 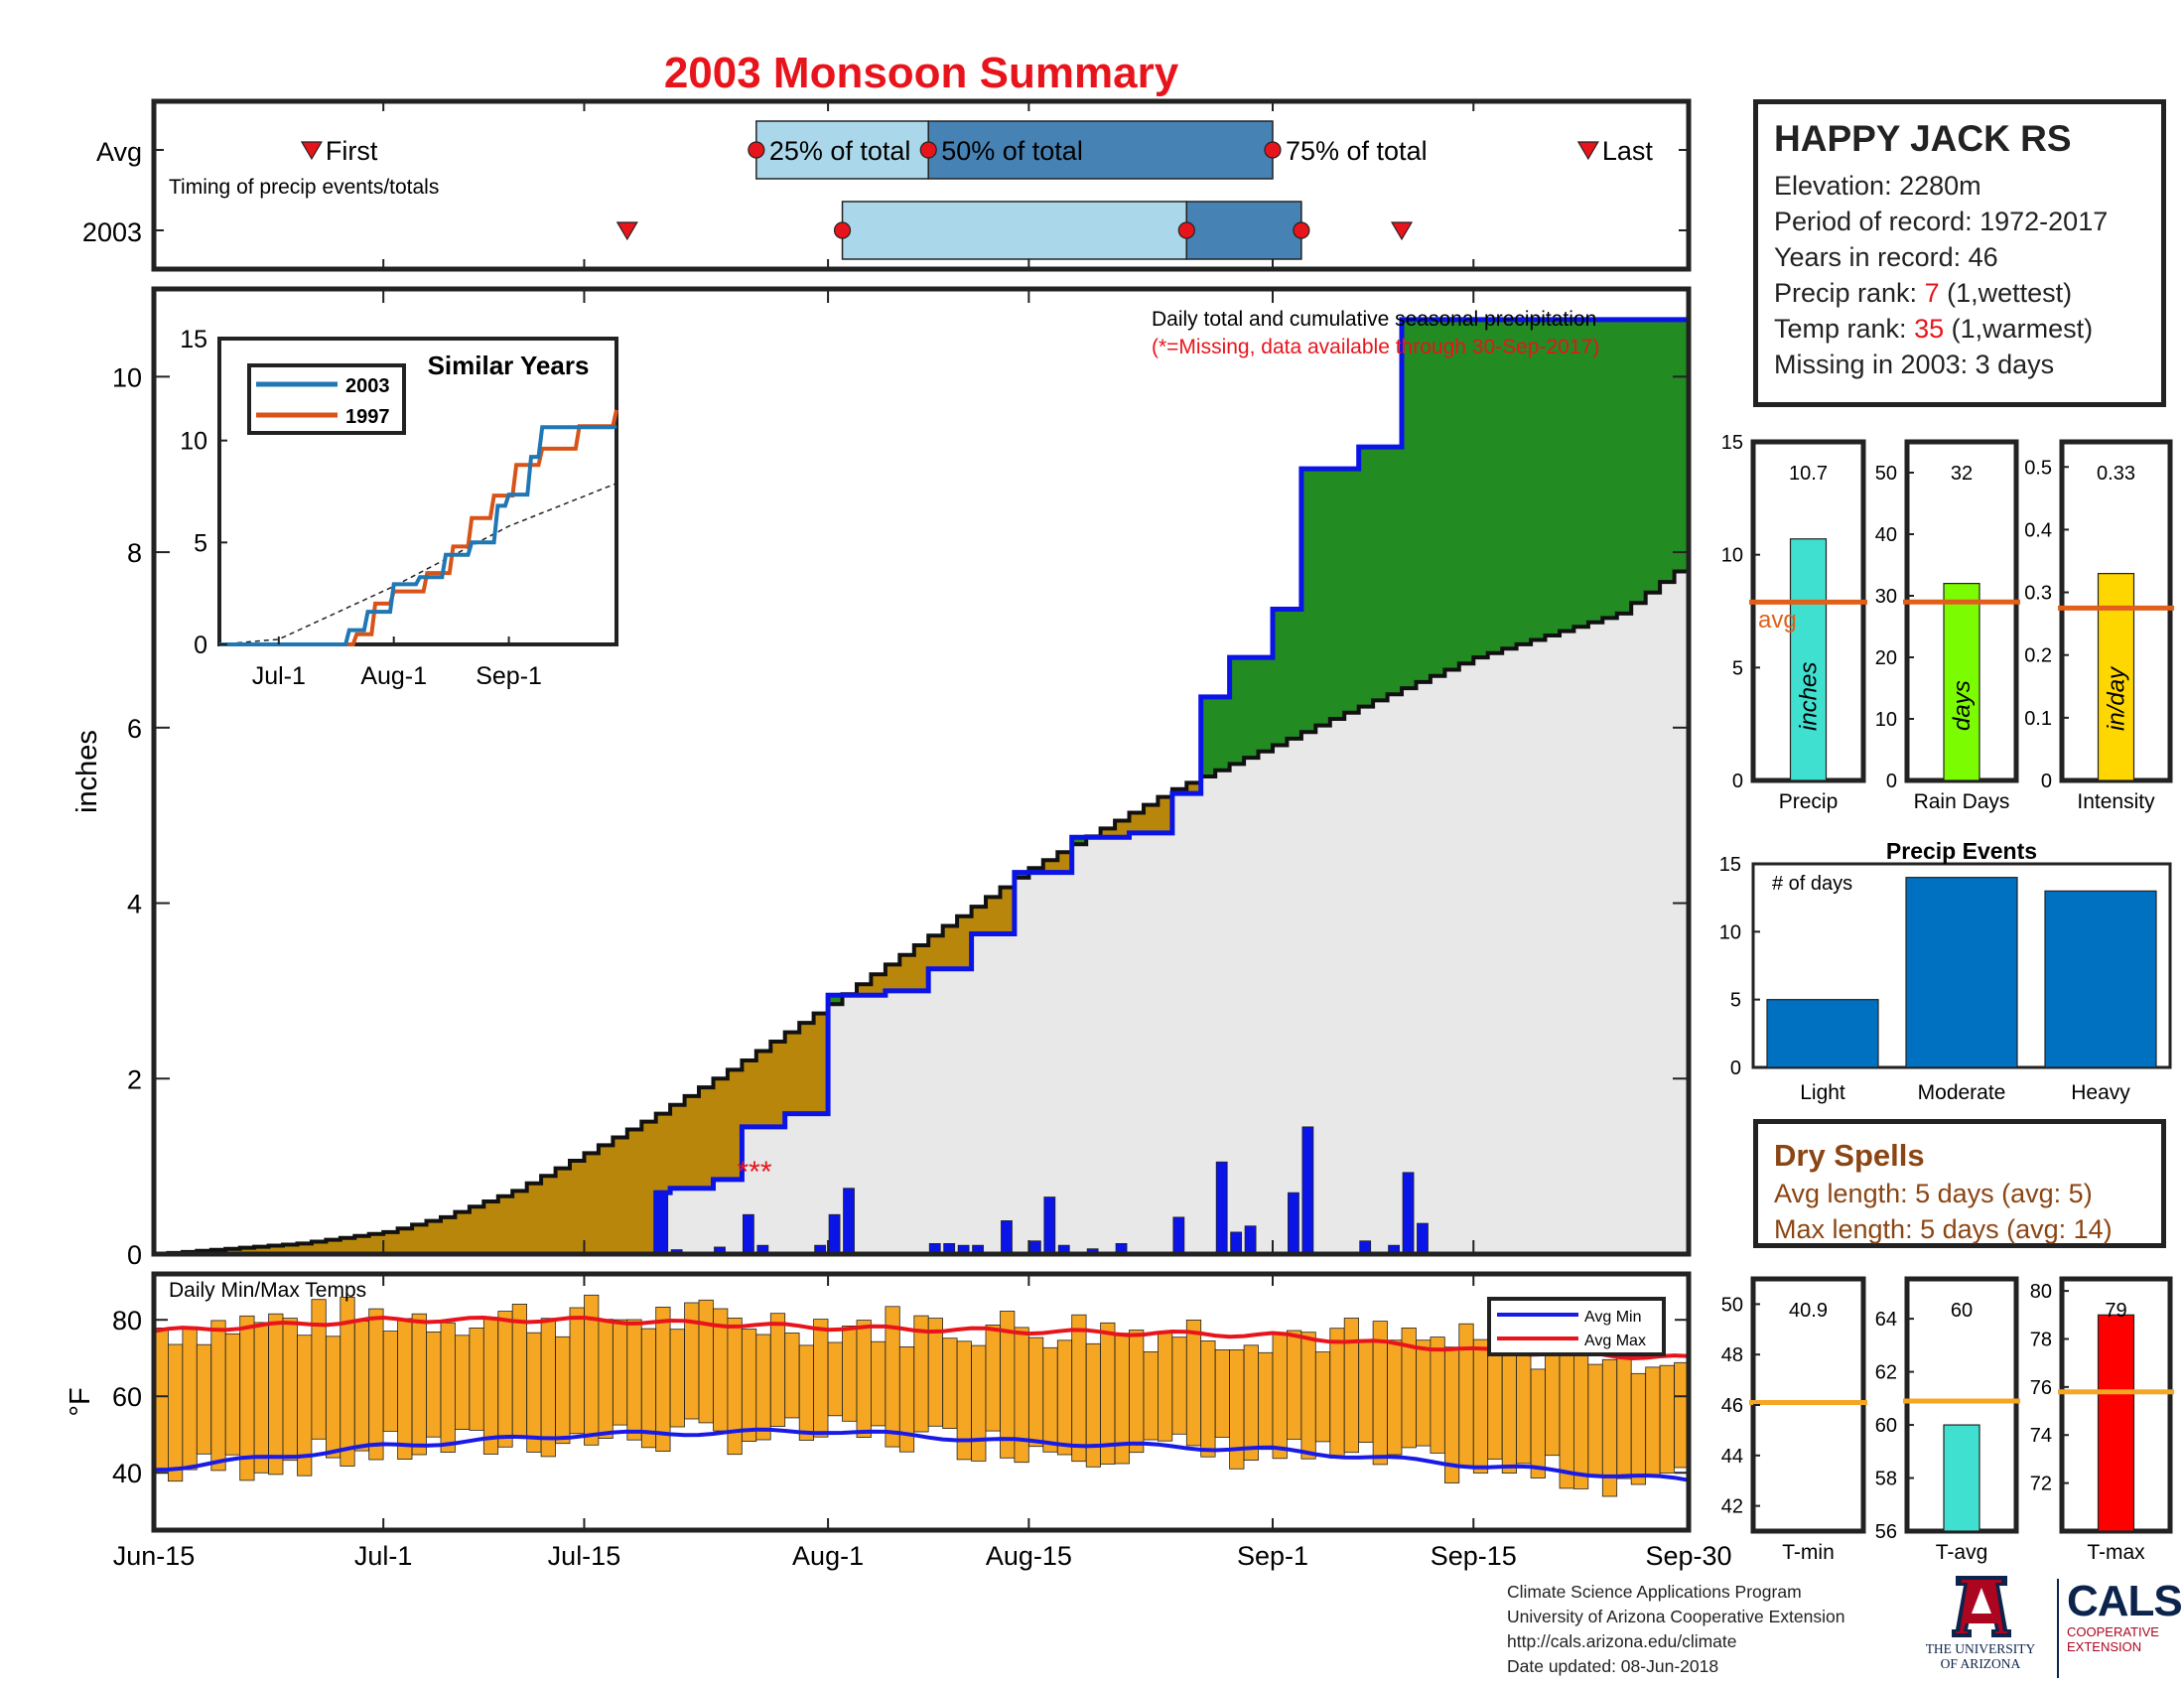 I want to click on precip-ytick-label-0: 0, so click(x=1737, y=781).